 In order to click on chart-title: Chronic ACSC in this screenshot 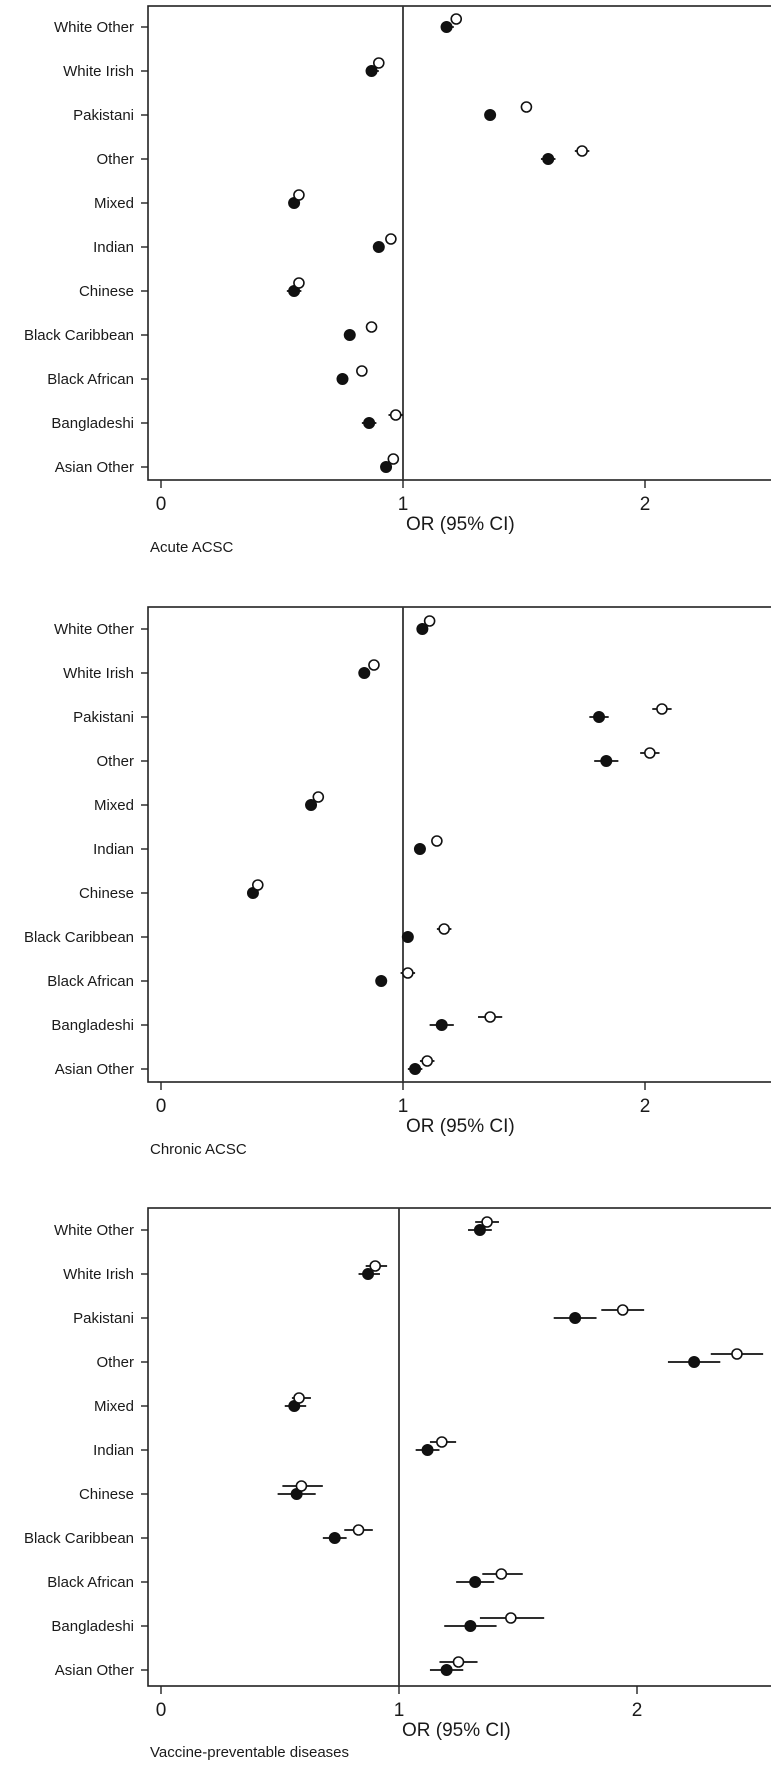, I will do `click(198, 1149)`.